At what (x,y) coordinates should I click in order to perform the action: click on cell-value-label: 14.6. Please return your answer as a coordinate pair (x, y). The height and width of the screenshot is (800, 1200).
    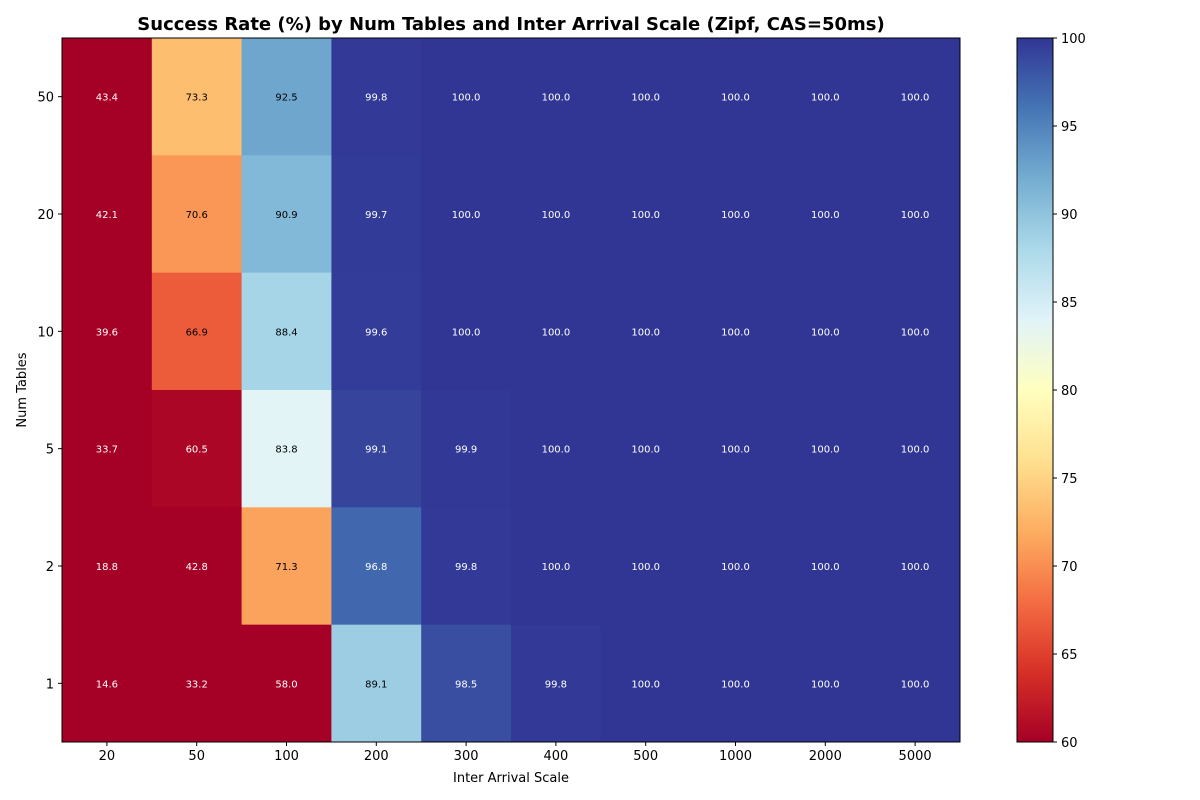
    Looking at the image, I should click on (107, 684).